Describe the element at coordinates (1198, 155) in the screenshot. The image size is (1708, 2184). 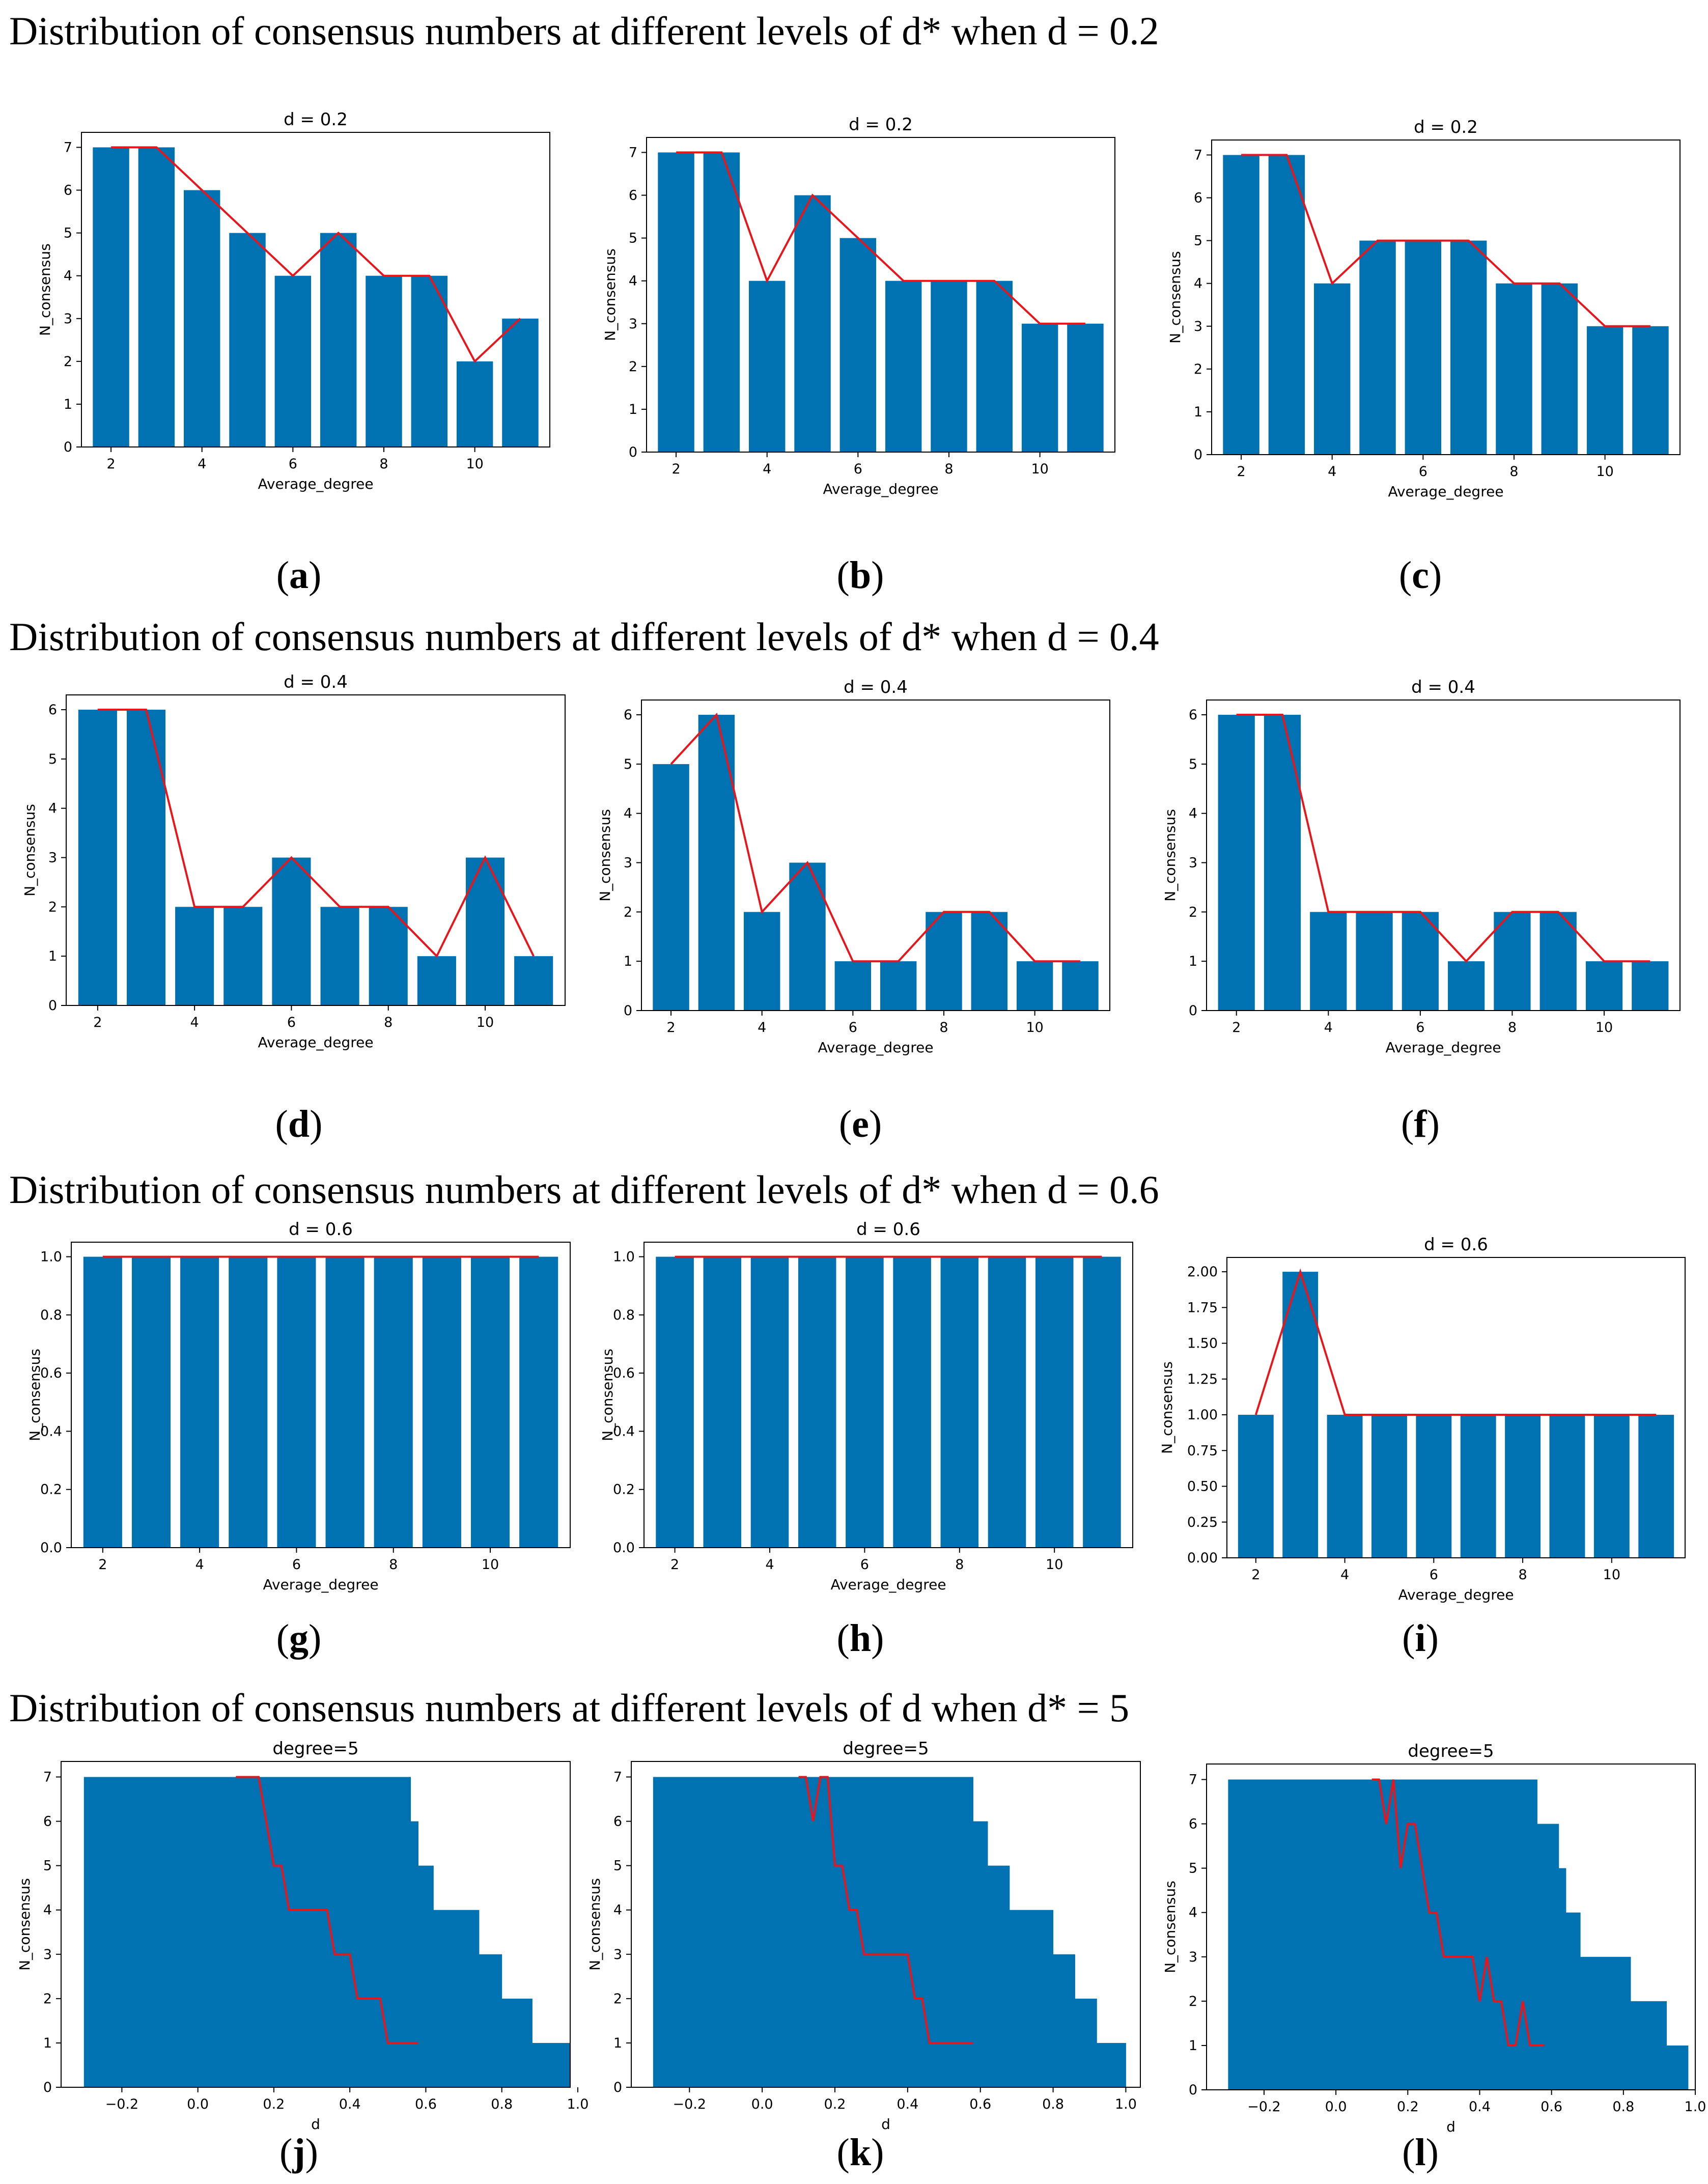
I see `y-tick-label: 7` at that location.